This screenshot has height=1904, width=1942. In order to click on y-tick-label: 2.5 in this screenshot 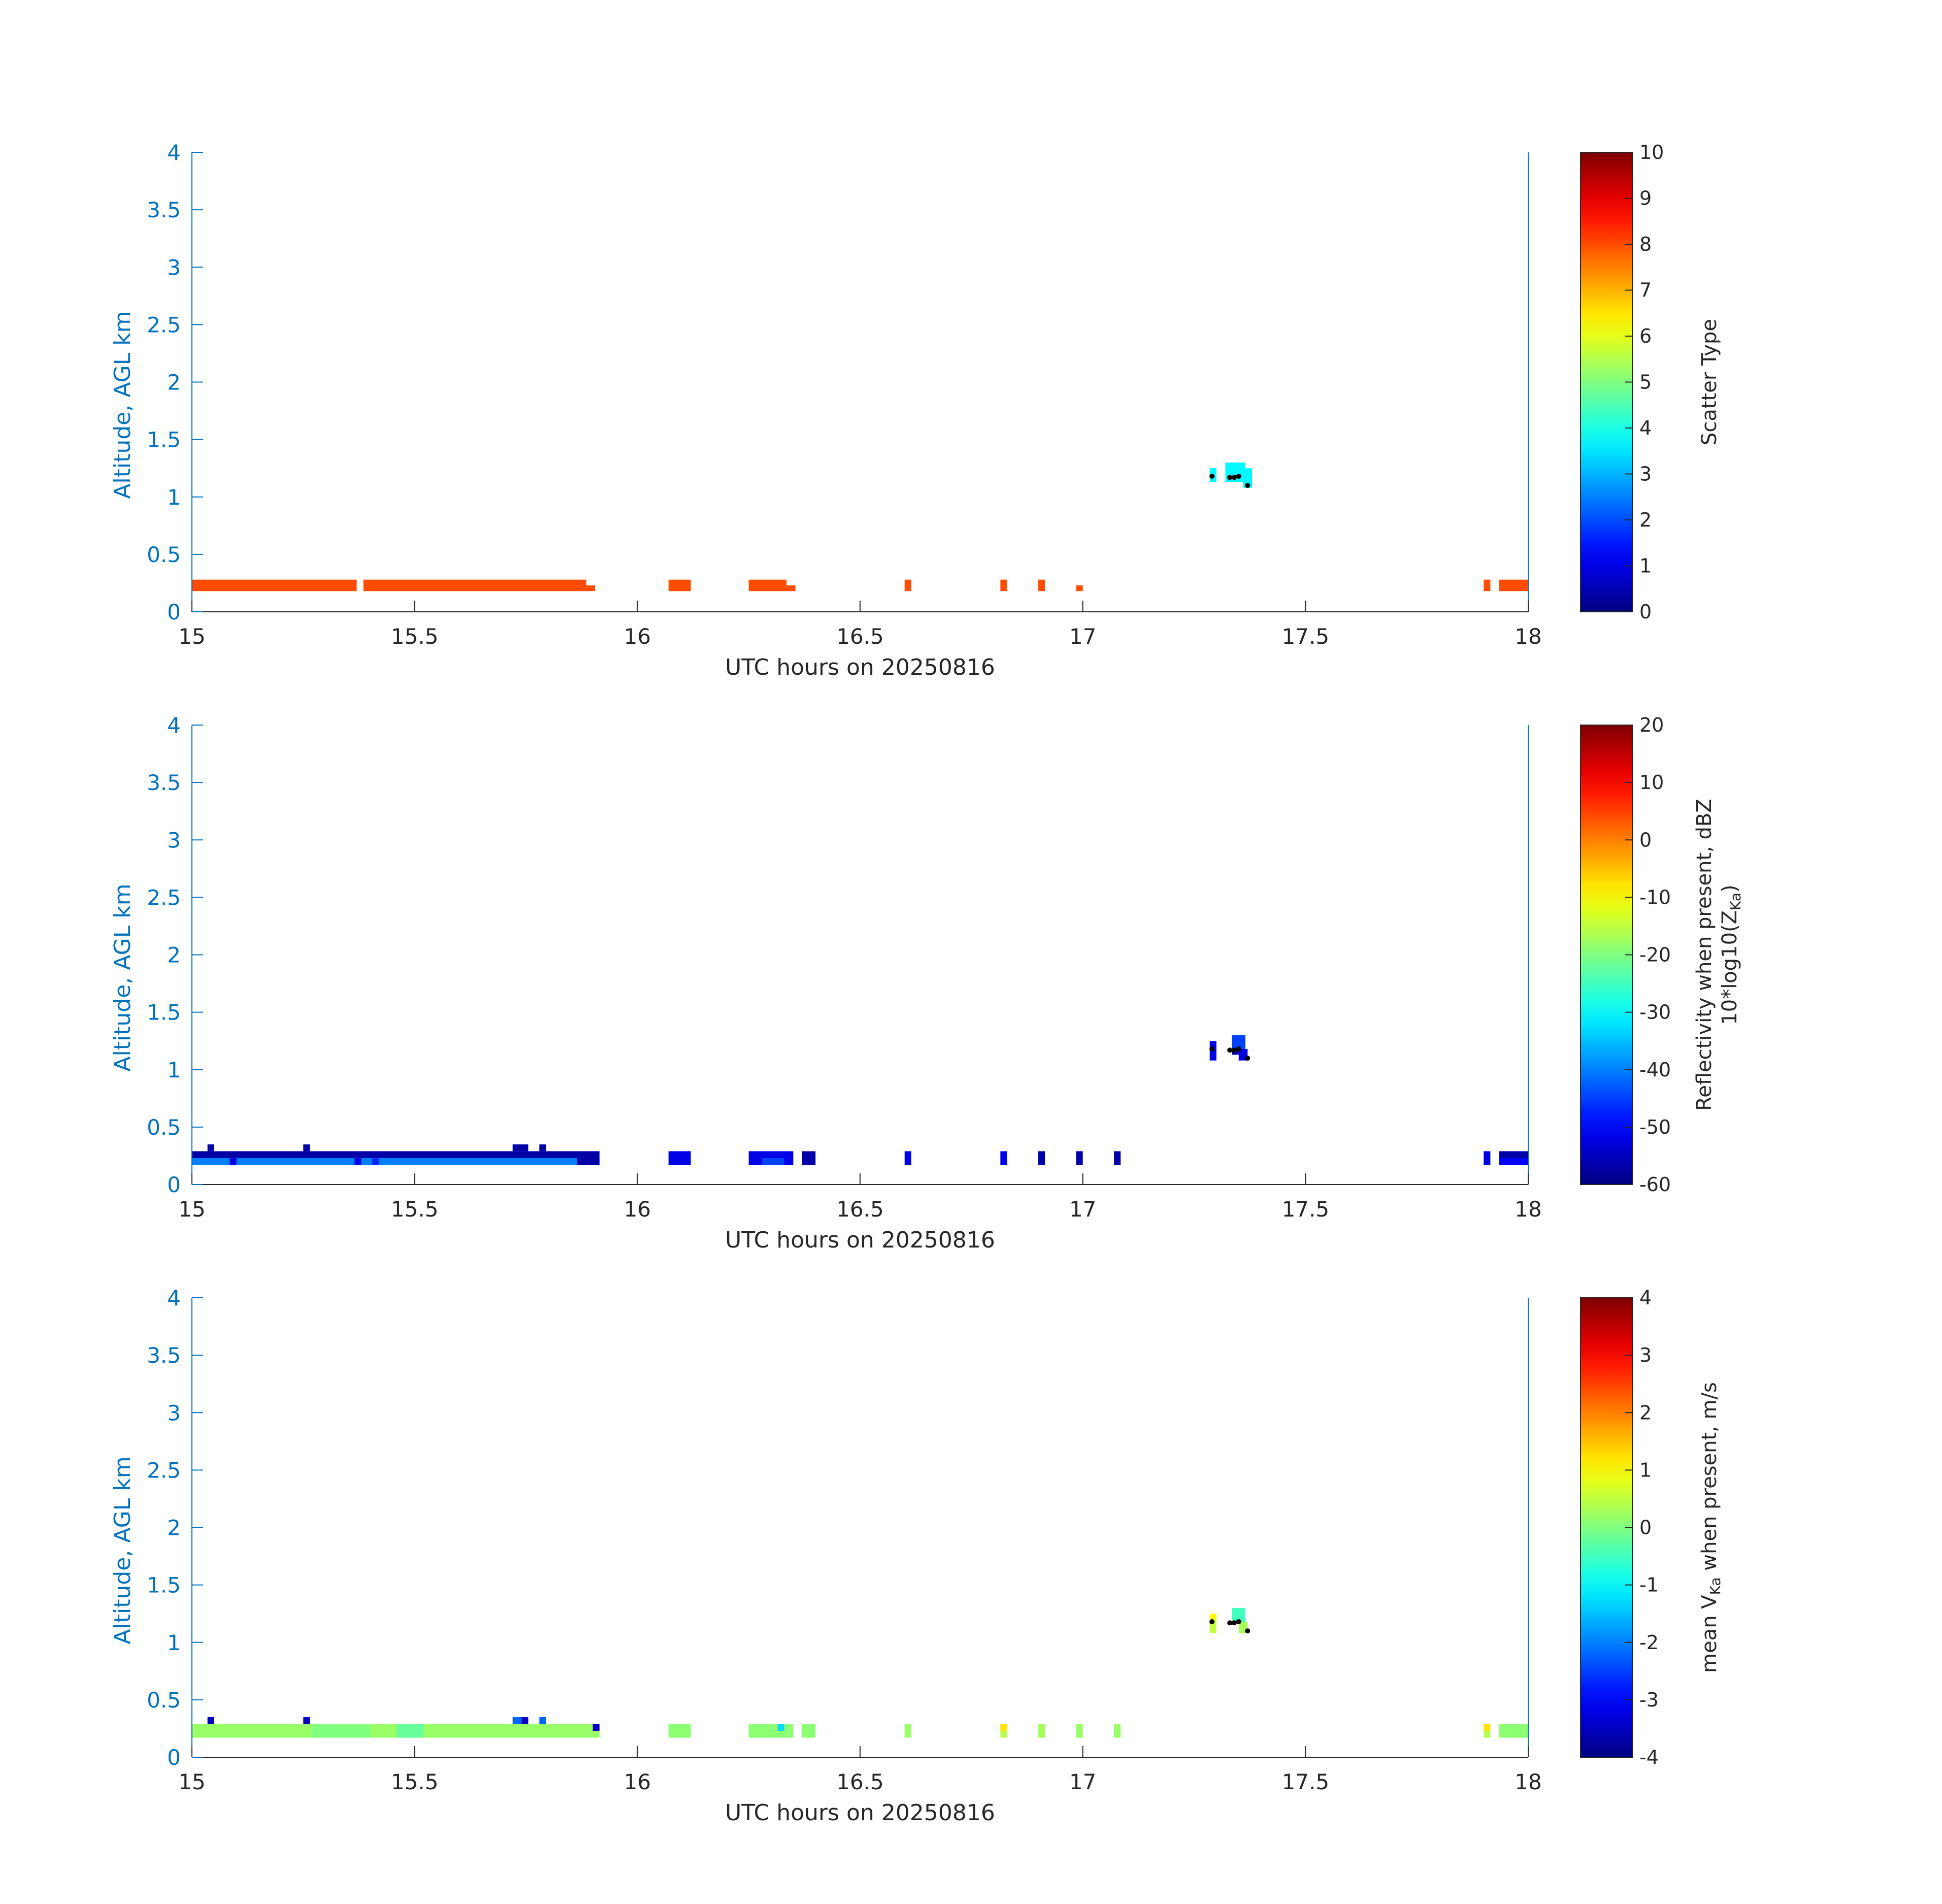, I will do `click(164, 898)`.